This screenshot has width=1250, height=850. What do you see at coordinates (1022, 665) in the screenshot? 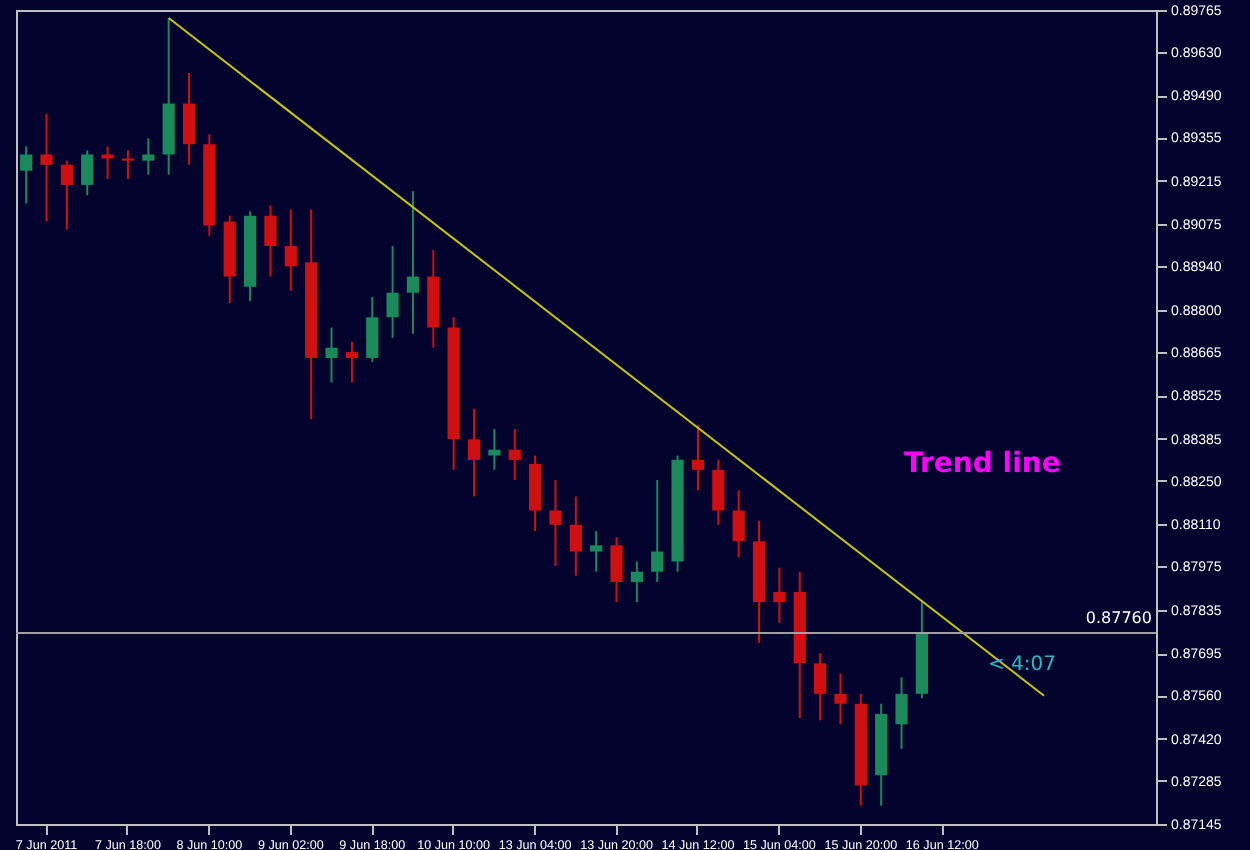
I see `annotation: < 4:07` at bounding box center [1022, 665].